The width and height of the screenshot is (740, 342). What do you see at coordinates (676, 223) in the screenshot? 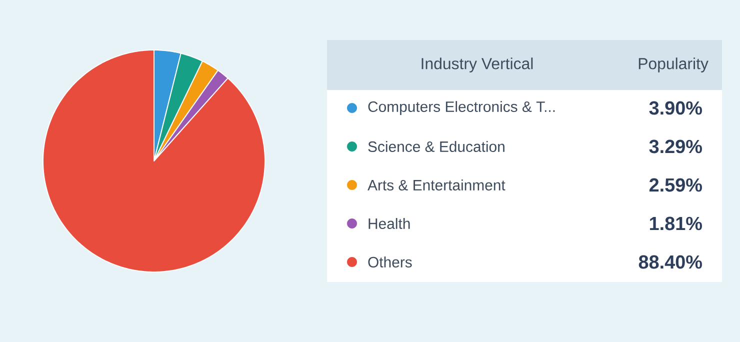
I see `data-label: 1.81%` at bounding box center [676, 223].